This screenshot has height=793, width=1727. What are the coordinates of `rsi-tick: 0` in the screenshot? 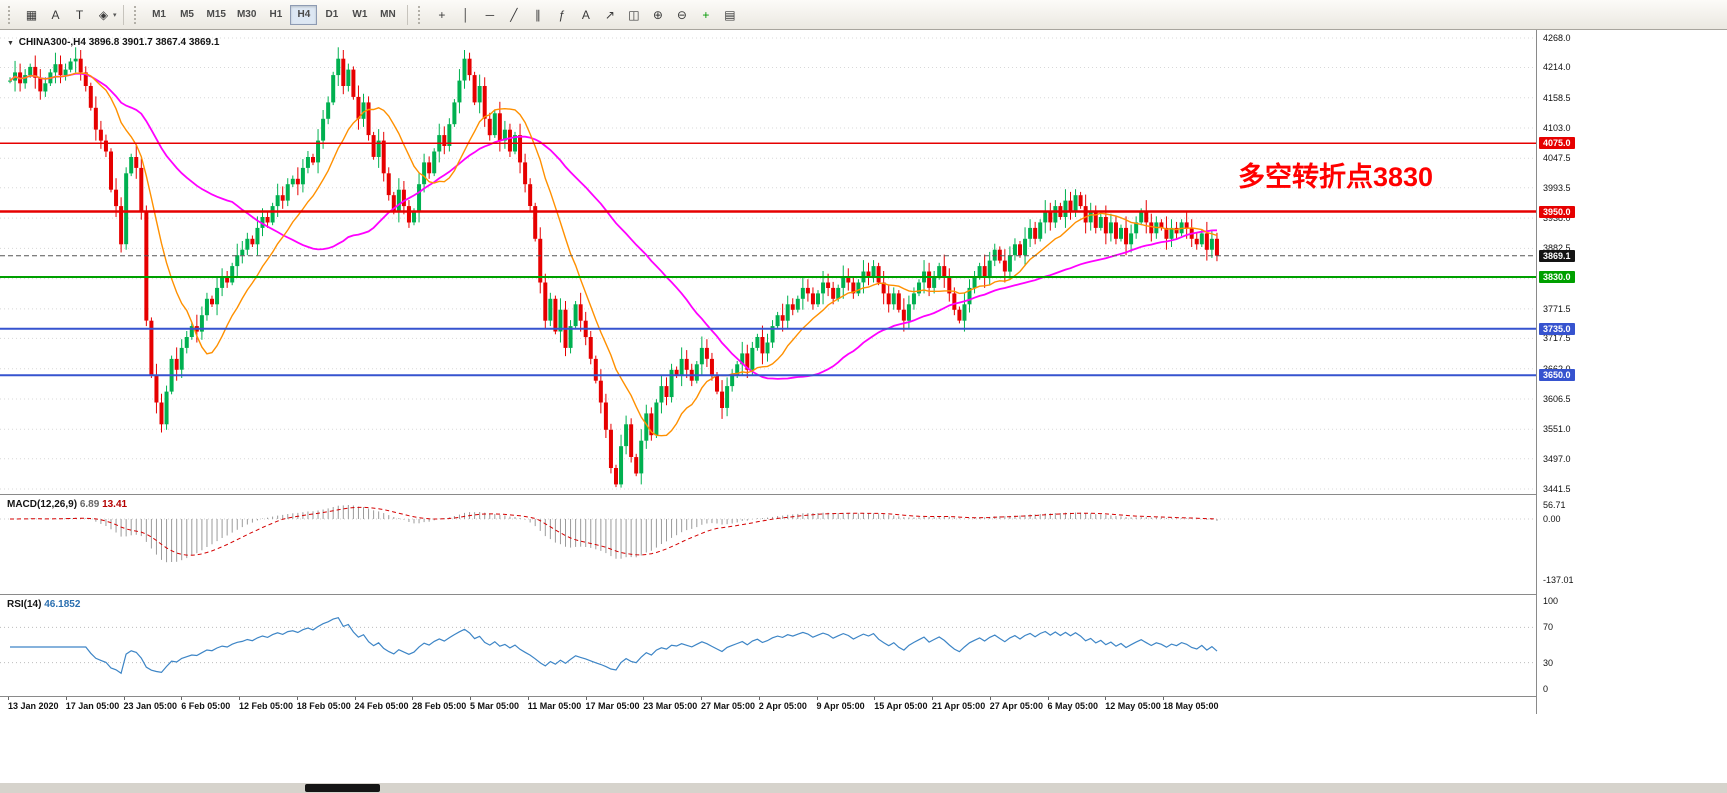 It's located at (1546, 689).